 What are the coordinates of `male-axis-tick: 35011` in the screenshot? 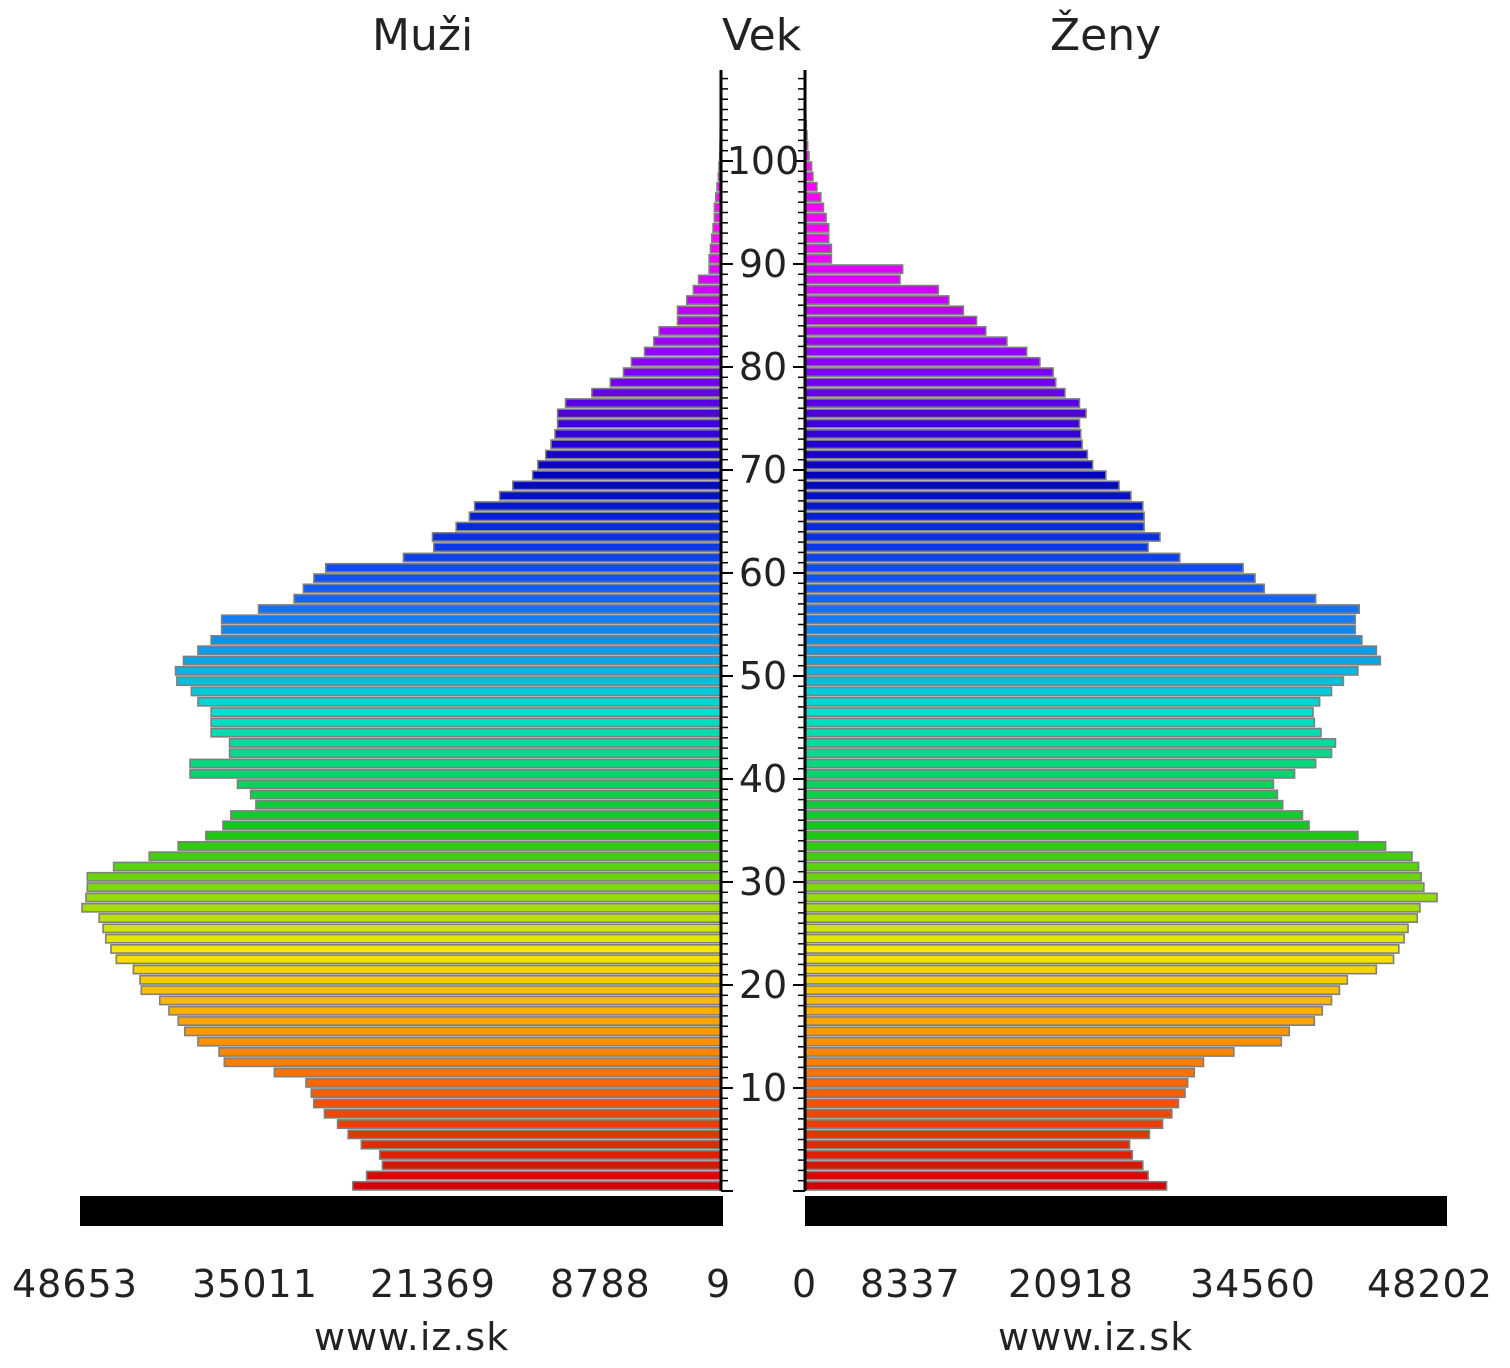 It's located at (255, 1284).